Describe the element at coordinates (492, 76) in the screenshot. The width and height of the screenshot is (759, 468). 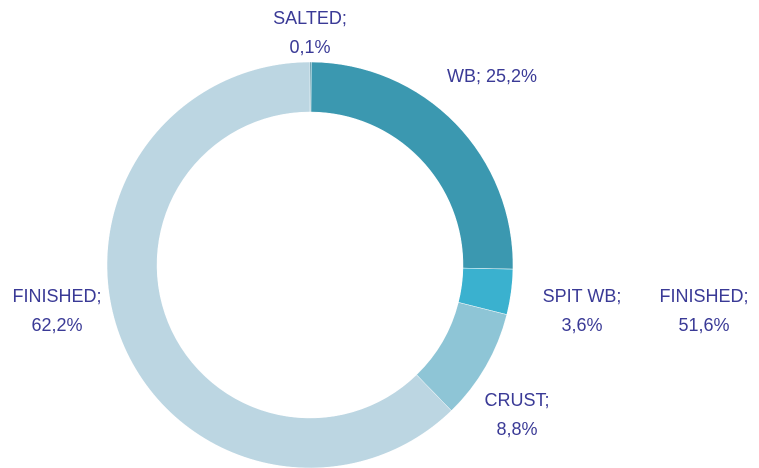
I see `data-label: WB; 25,2%` at that location.